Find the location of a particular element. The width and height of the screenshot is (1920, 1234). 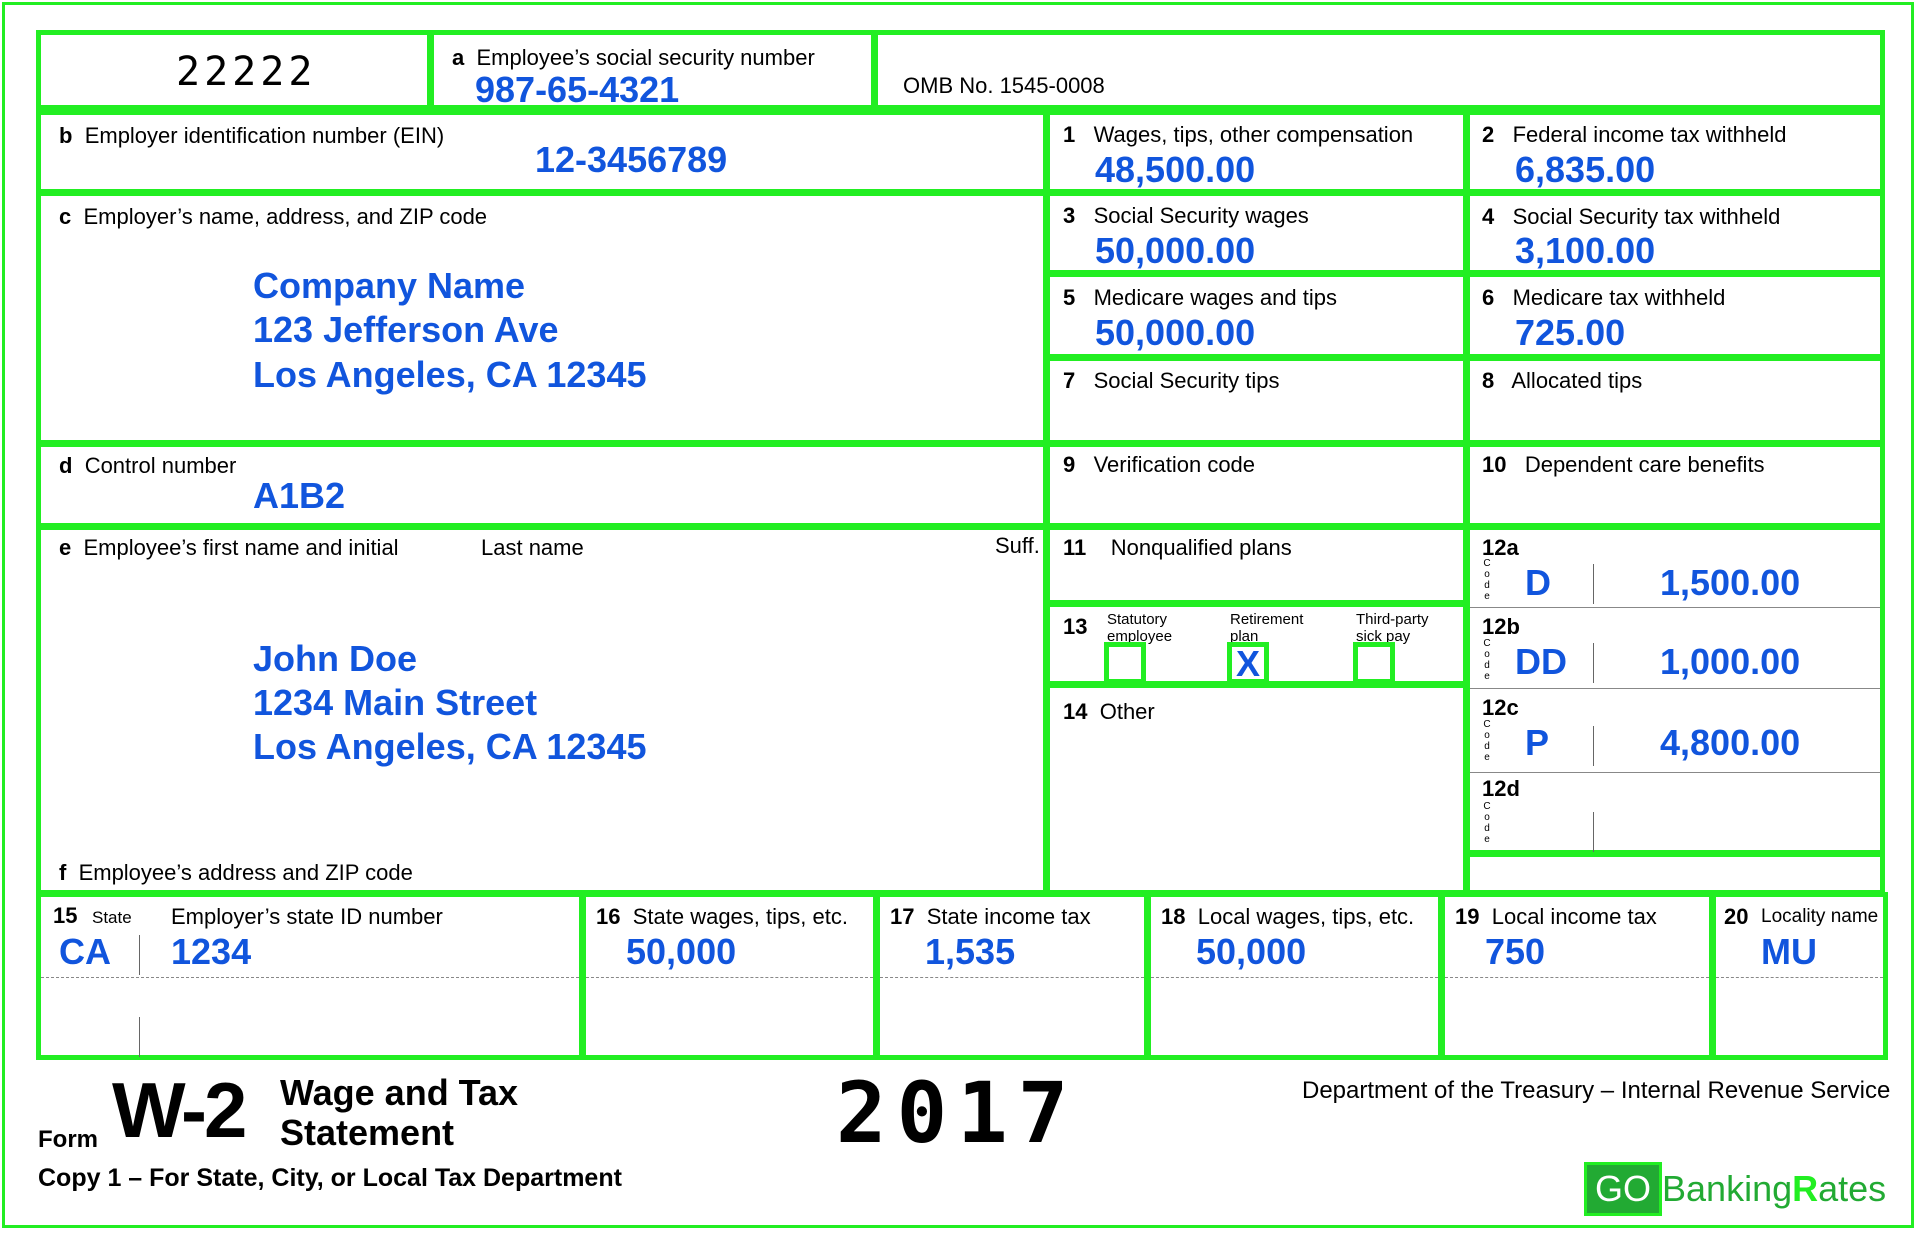

form-code-box: 22222 is located at coordinates (234, 70).